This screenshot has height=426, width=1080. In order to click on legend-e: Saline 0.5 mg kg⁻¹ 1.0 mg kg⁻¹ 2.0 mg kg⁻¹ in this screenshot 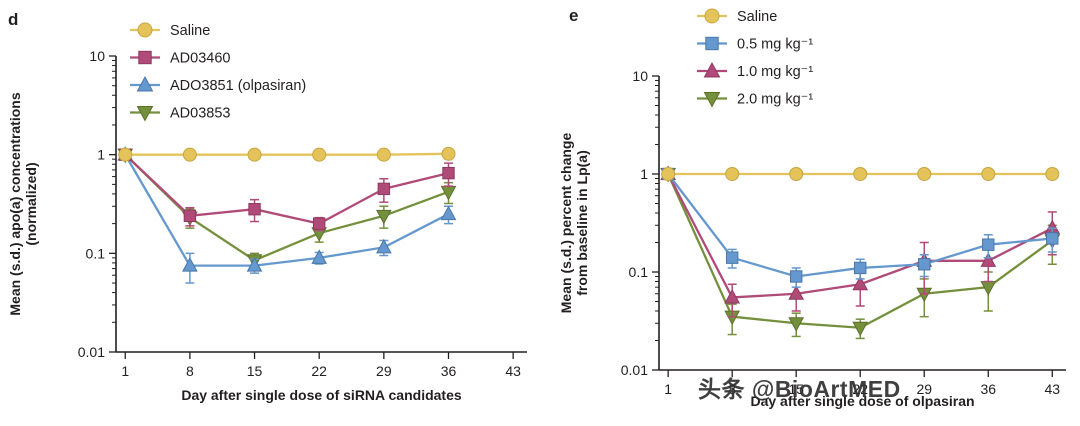, I will do `click(755, 58)`.